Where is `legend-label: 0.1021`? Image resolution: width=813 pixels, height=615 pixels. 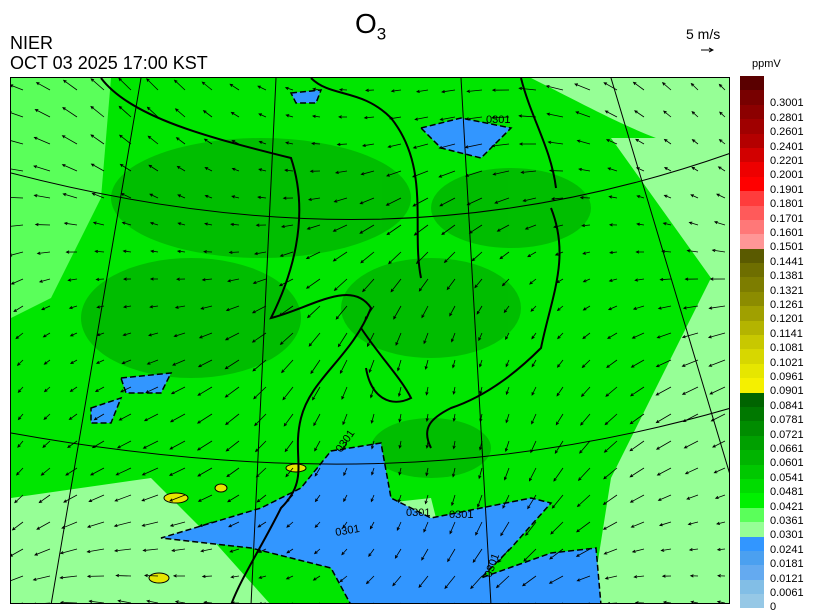 legend-label: 0.1021 is located at coordinates (787, 362).